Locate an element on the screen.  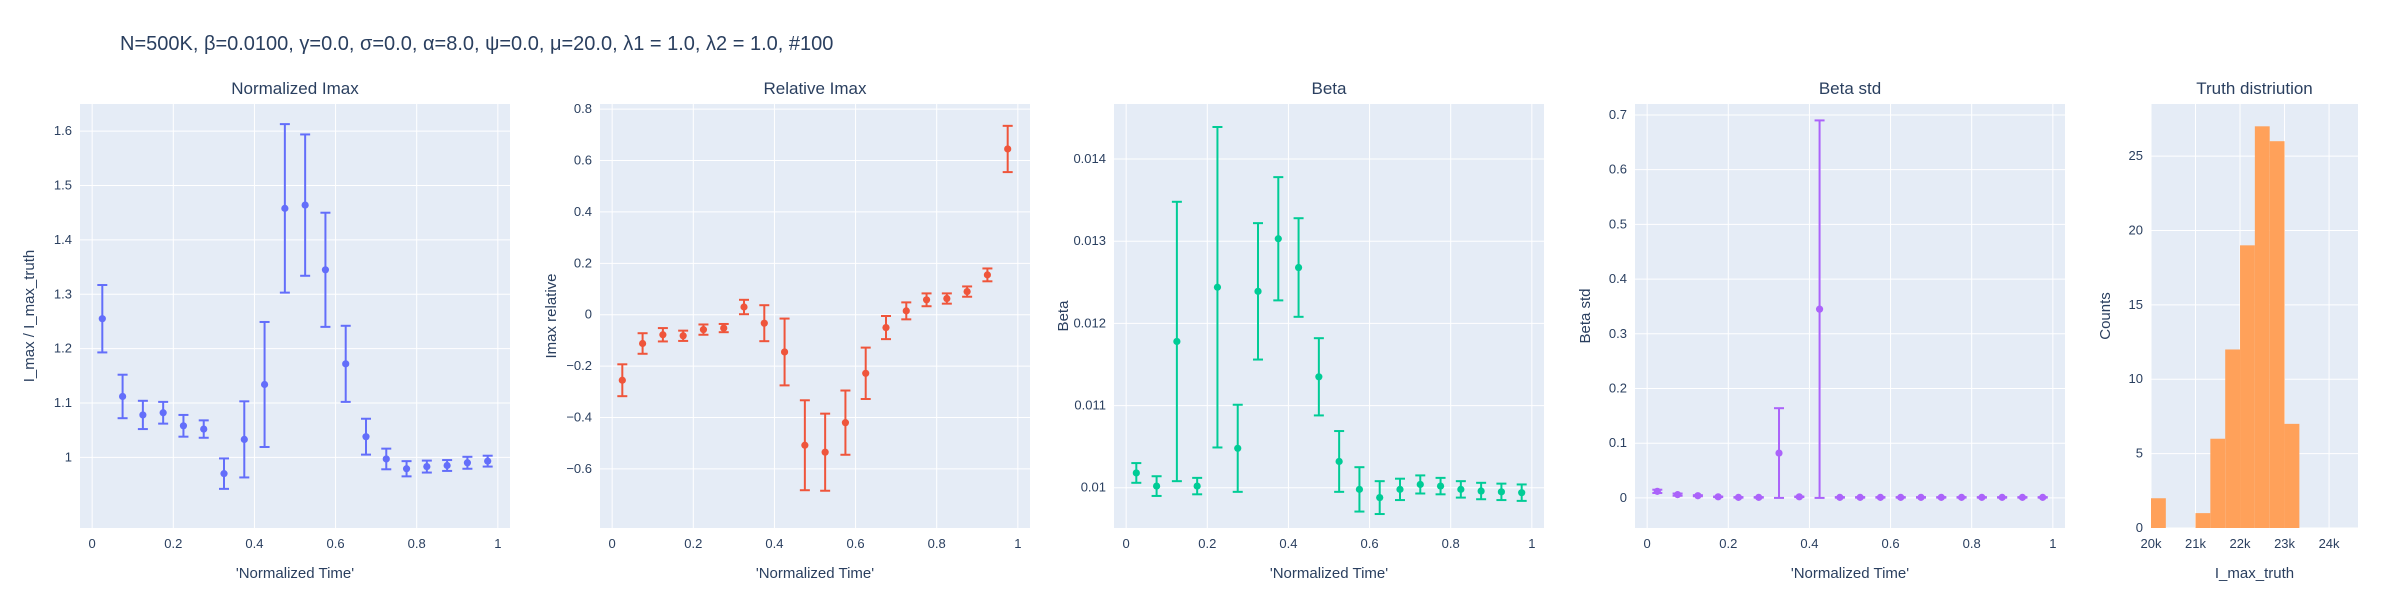
y-tick-label: 1.5 is located at coordinates (63, 185).